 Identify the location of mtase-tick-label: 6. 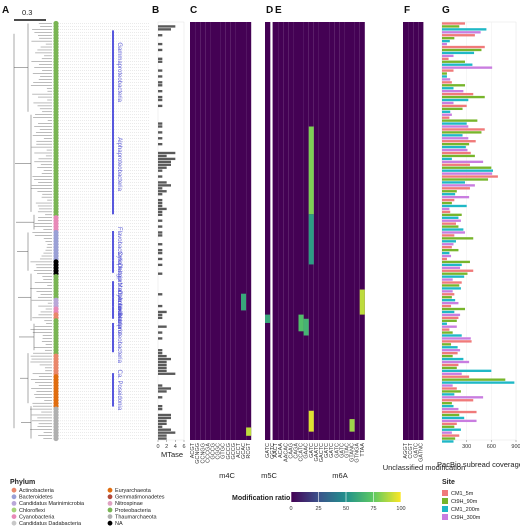
(183, 447).